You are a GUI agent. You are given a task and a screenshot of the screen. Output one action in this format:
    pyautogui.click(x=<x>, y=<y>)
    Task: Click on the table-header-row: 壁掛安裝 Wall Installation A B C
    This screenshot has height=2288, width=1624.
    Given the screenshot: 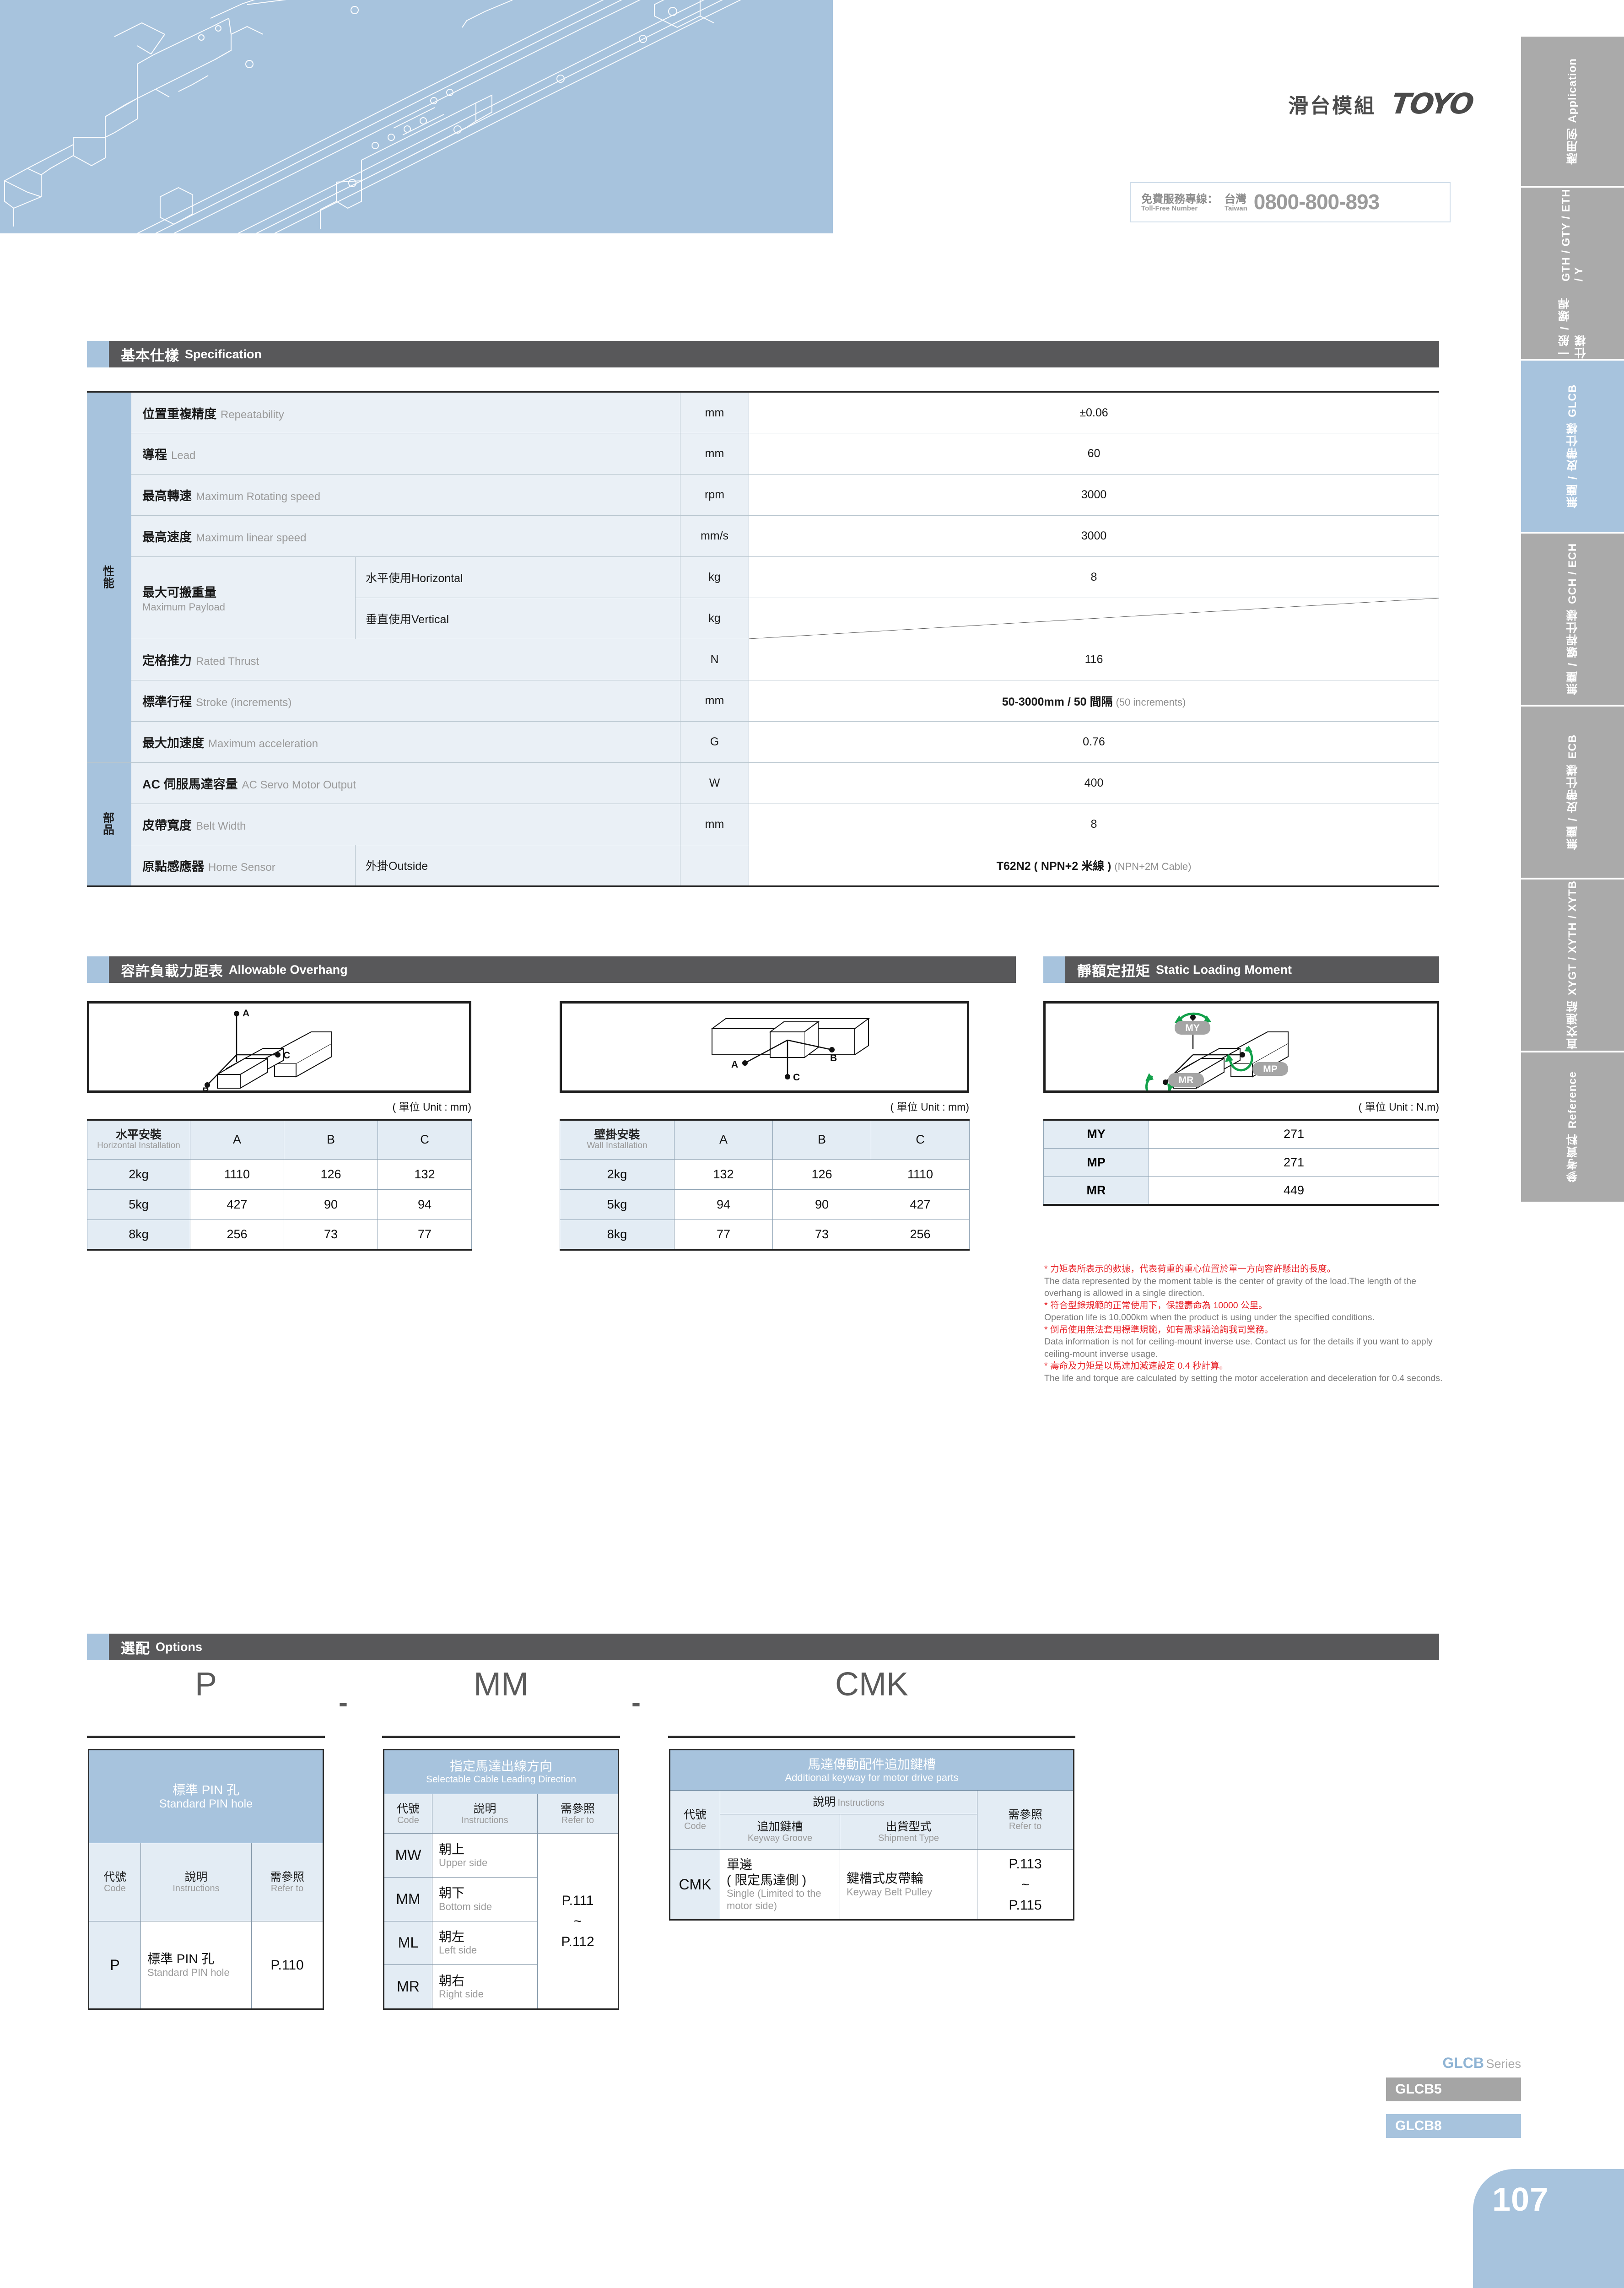 What is the action you would take?
    pyautogui.click(x=765, y=1139)
    